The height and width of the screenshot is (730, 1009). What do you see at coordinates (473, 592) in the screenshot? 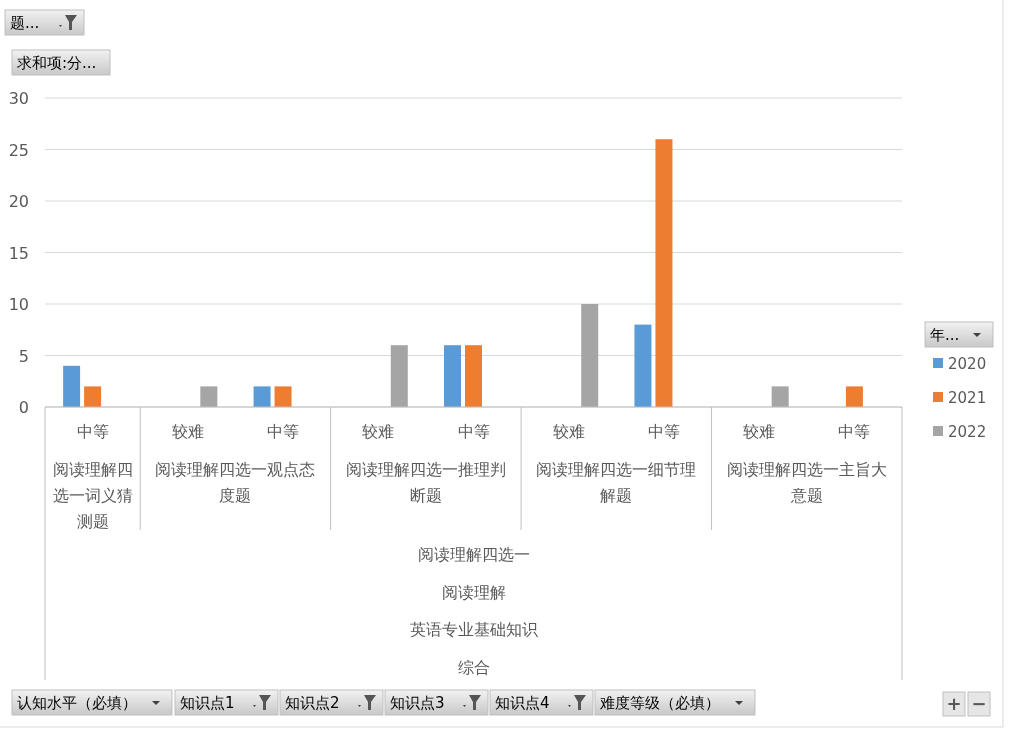
I see `text: 阅读理解` at bounding box center [473, 592].